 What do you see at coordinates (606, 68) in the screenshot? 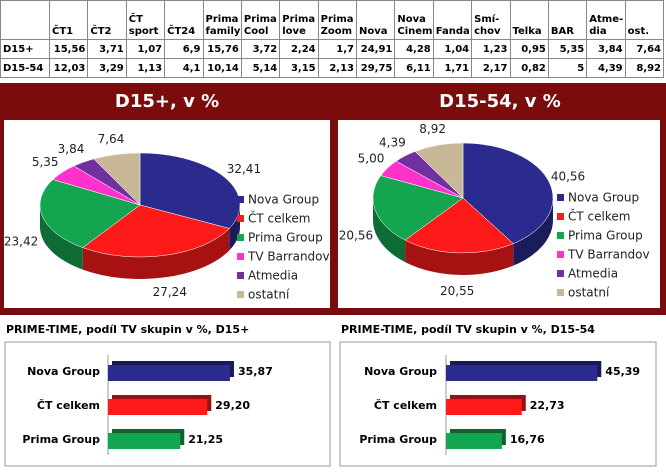
I see `table-cell: 4,39` at bounding box center [606, 68].